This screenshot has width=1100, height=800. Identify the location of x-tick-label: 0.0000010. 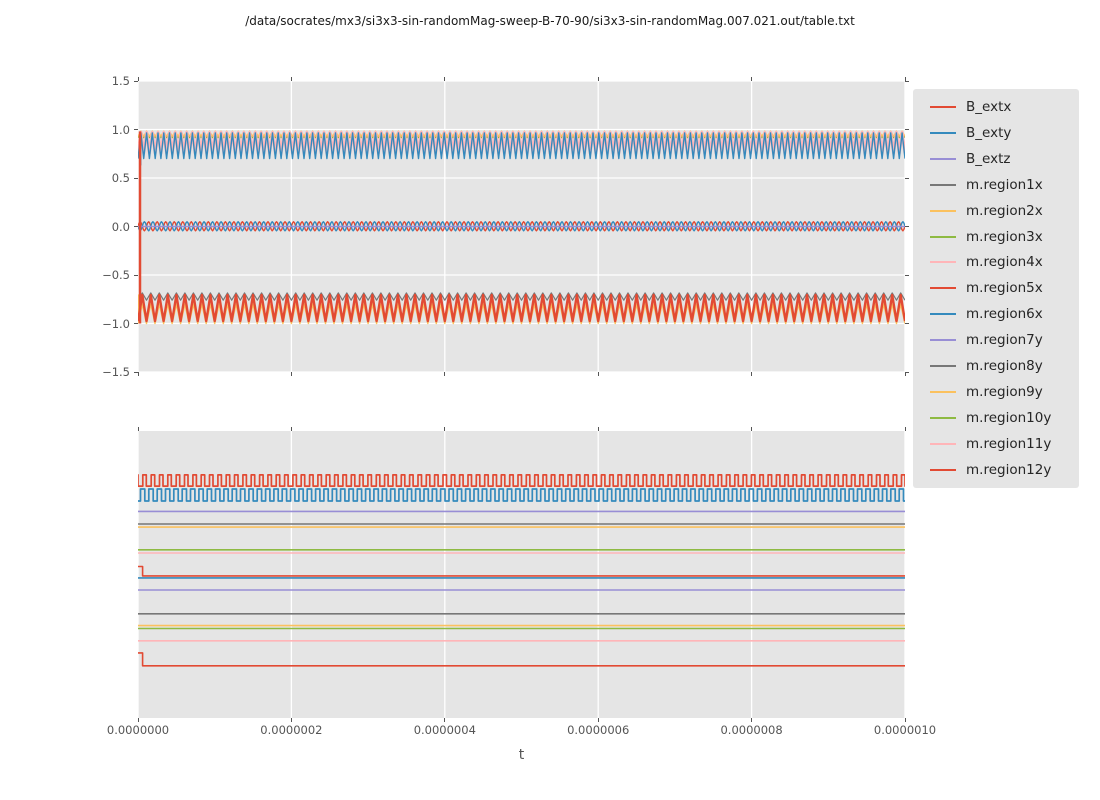
(905, 730).